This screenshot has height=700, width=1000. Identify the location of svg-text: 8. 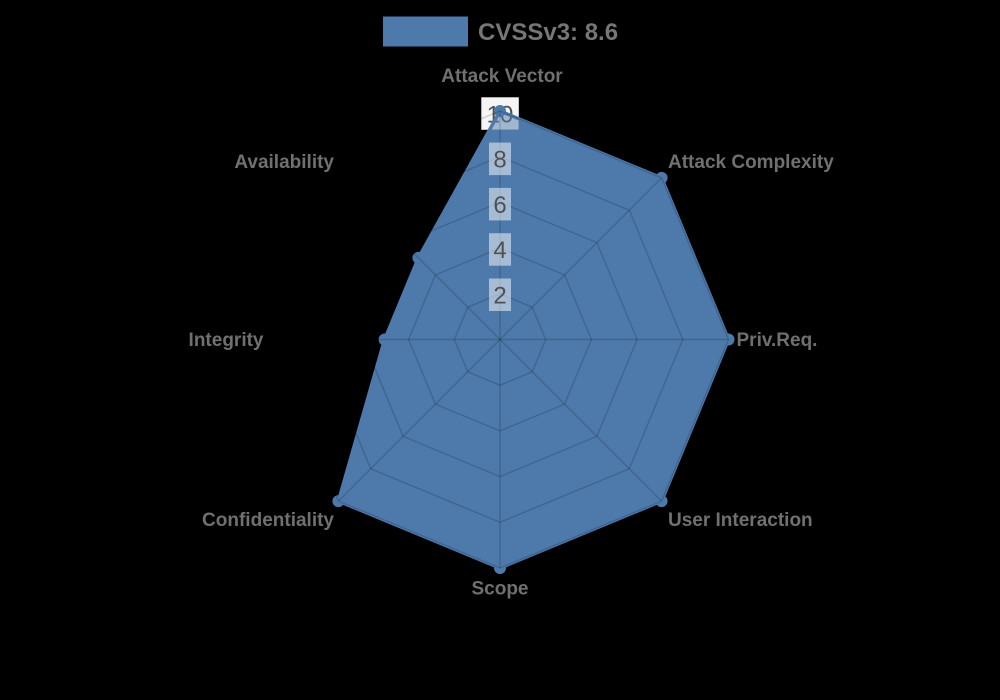
(499, 160).